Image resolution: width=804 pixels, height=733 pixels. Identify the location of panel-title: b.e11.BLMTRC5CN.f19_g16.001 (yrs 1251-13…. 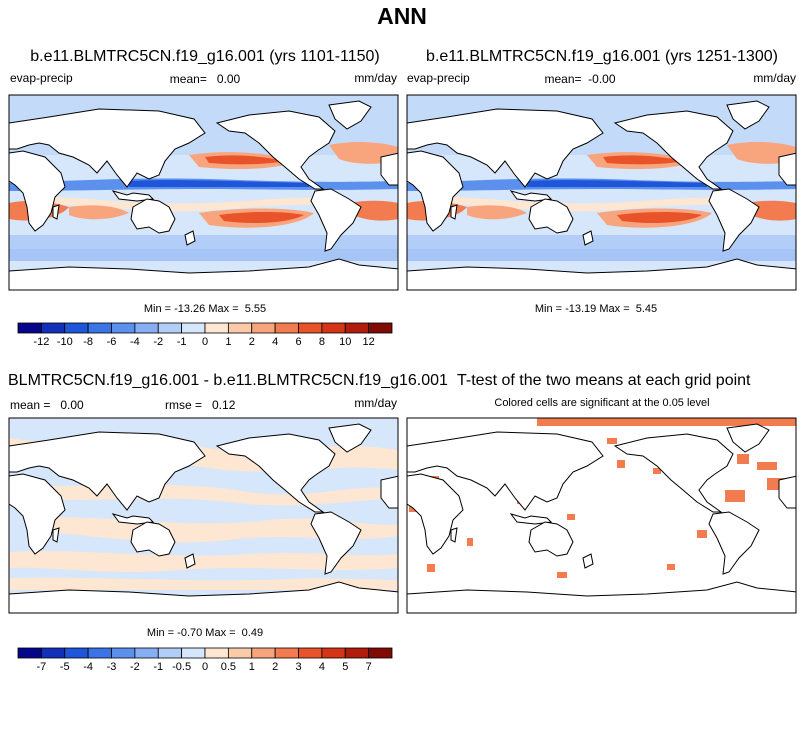
(602, 56).